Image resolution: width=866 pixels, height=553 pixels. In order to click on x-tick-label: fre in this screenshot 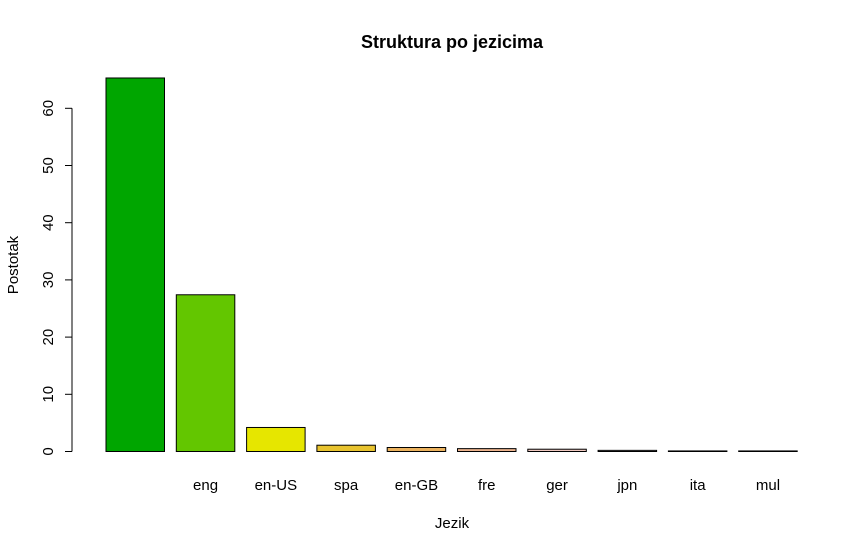, I will do `click(487, 485)`.